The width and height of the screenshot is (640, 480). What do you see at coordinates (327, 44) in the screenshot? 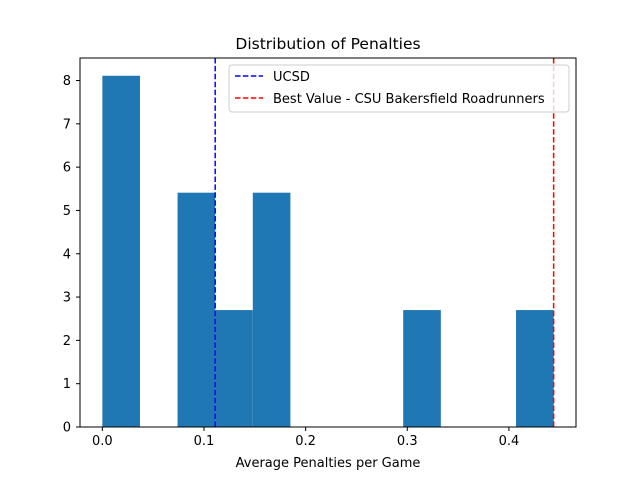
I see `chart-title: Distribution of Penalties` at bounding box center [327, 44].